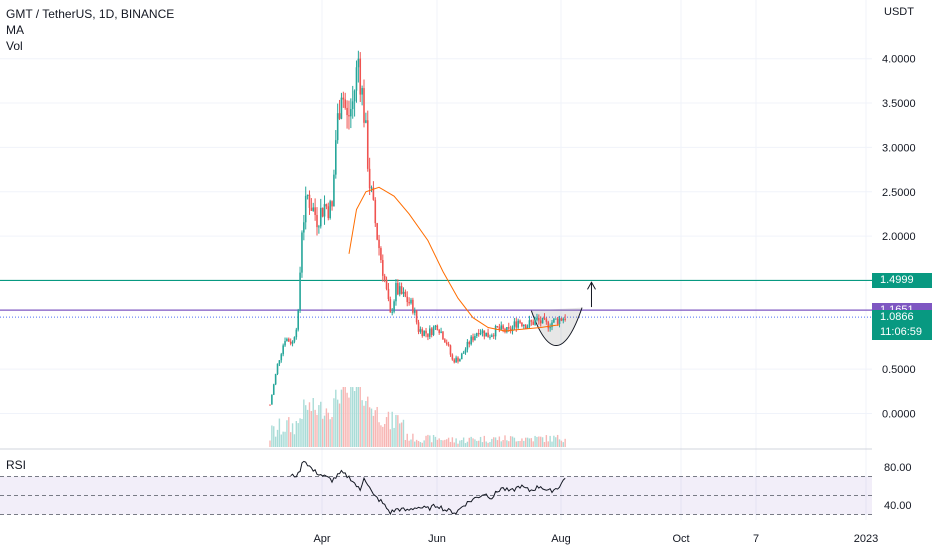  I want to click on rsi-line, so click(428, 488).